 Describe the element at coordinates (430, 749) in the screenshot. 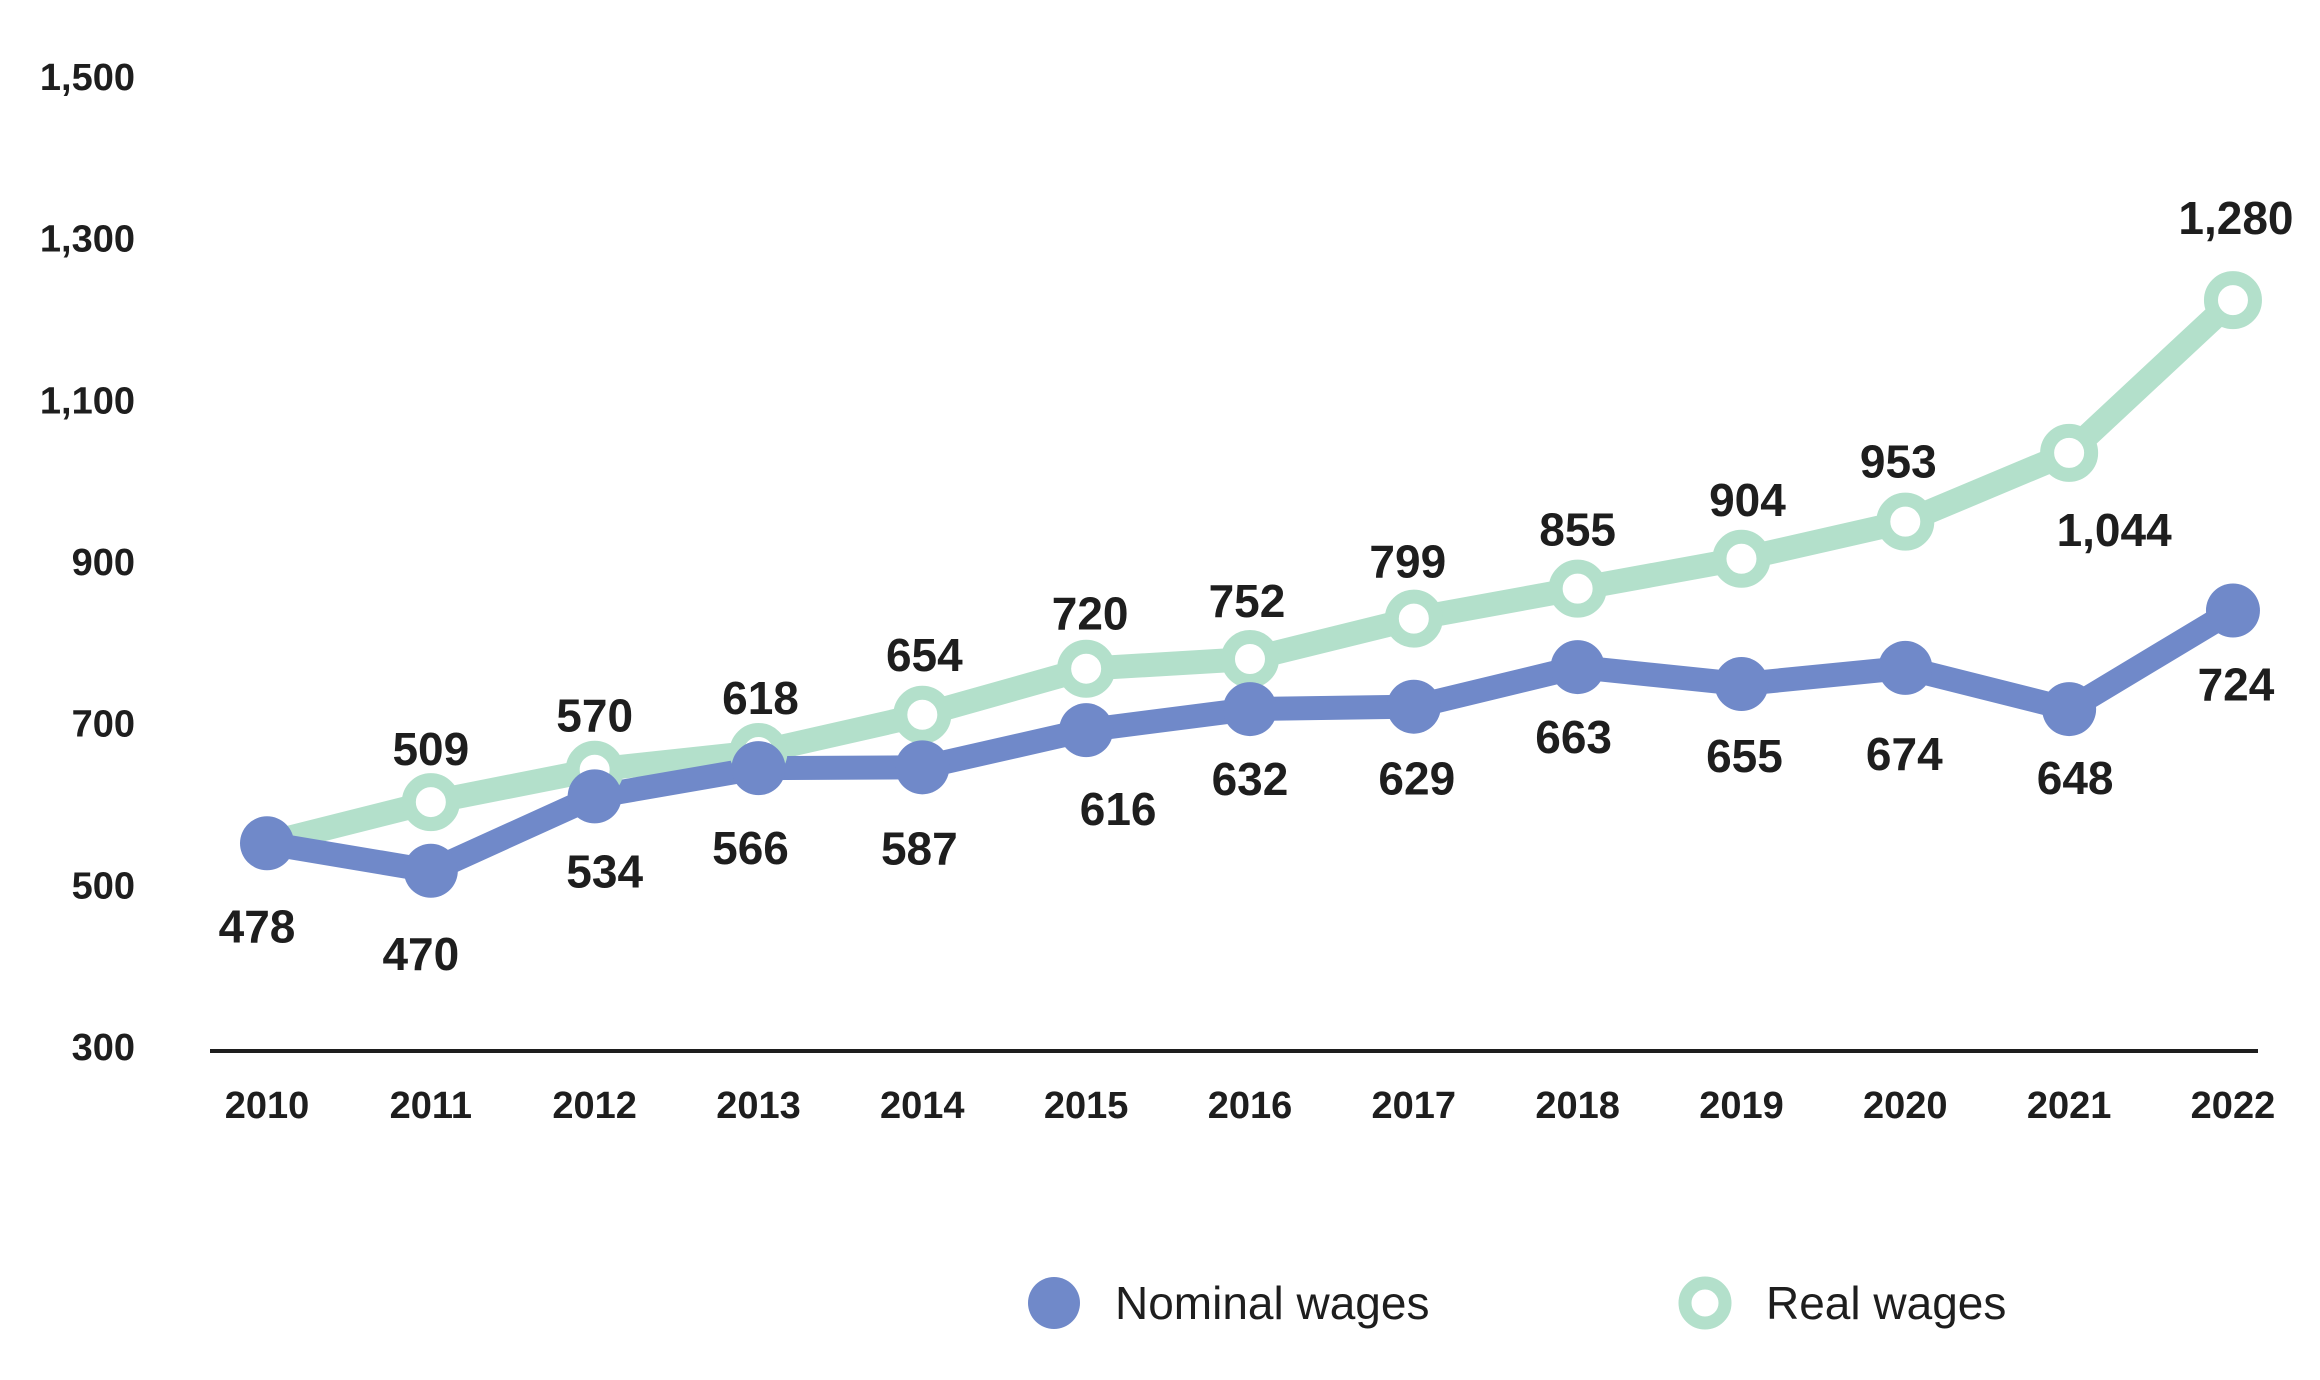

I see `data-label-real-wages: 509` at that location.